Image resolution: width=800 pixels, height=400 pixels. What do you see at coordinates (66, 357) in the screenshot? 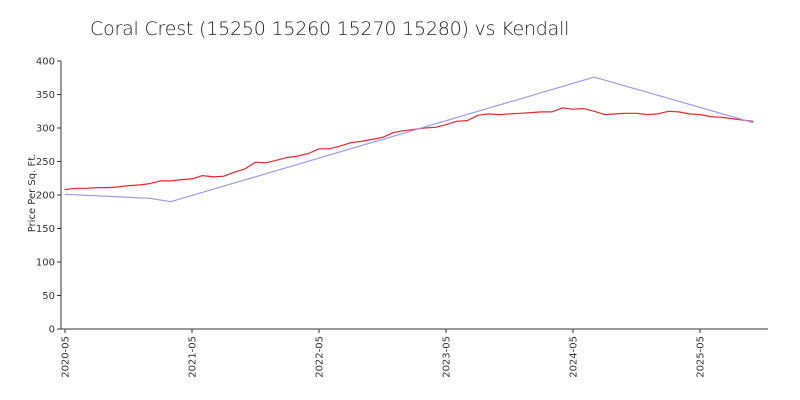
I see `x-tick-label: 2020-05` at bounding box center [66, 357].